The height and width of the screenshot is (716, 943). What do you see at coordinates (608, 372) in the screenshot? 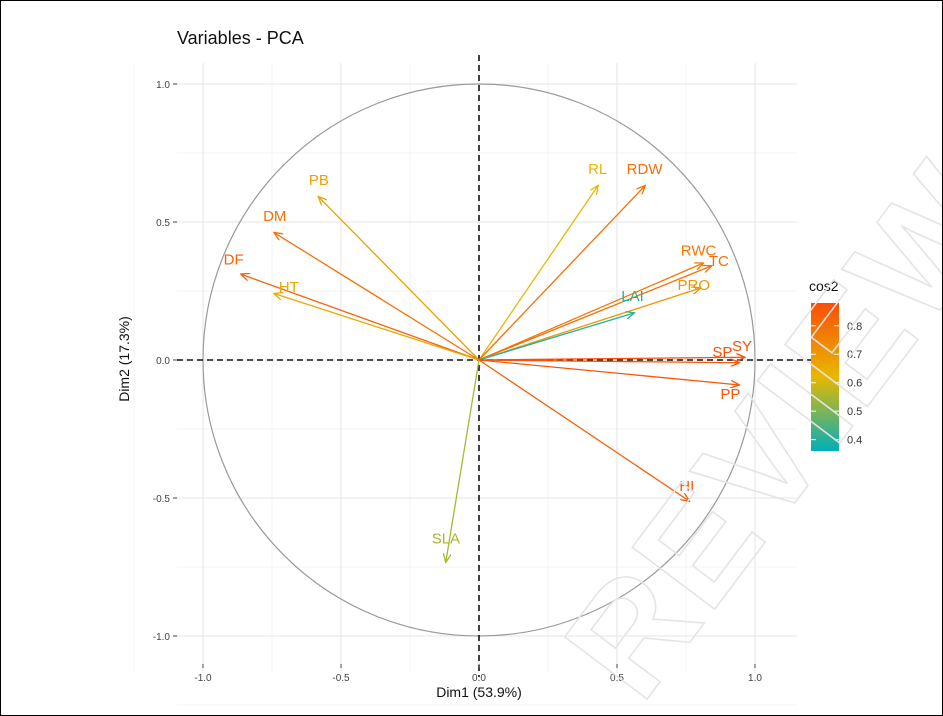
I see `arrow-pp` at bounding box center [608, 372].